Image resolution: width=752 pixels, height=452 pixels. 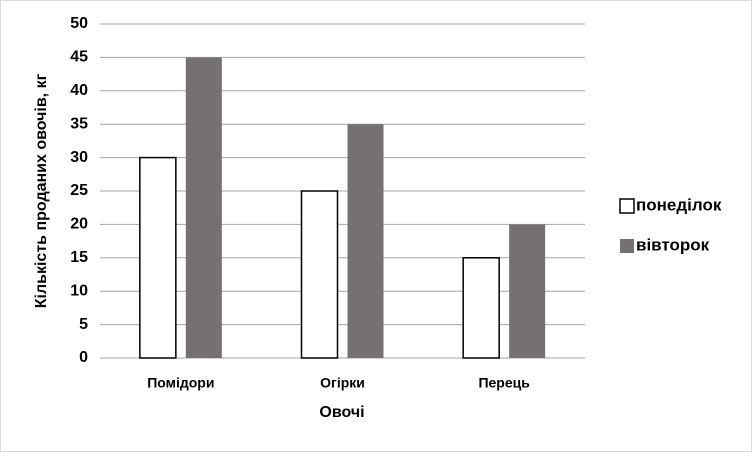 I want to click on y-tick-label: 10, so click(x=79, y=290).